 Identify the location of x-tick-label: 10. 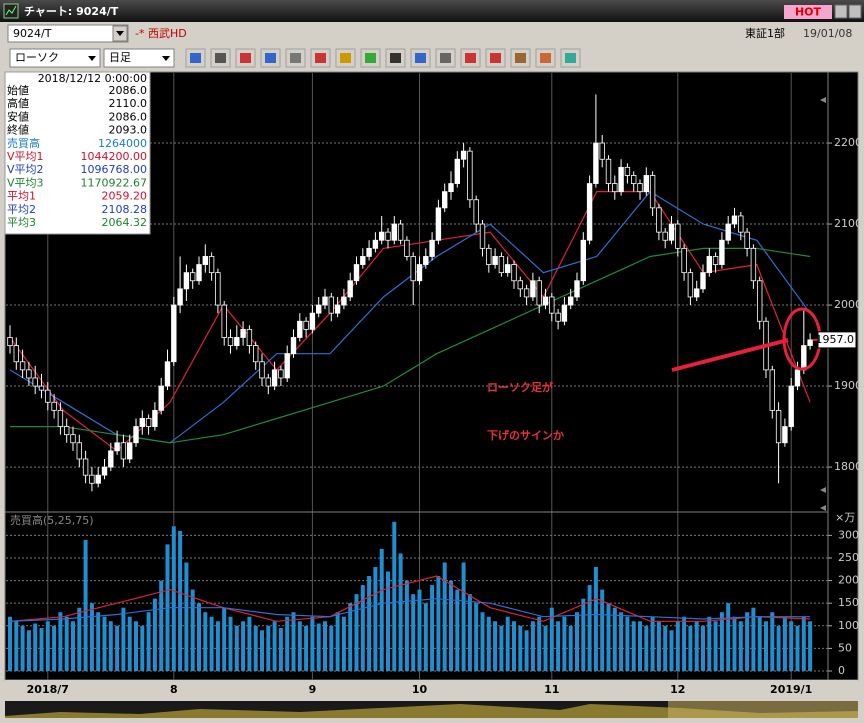
(420, 689).